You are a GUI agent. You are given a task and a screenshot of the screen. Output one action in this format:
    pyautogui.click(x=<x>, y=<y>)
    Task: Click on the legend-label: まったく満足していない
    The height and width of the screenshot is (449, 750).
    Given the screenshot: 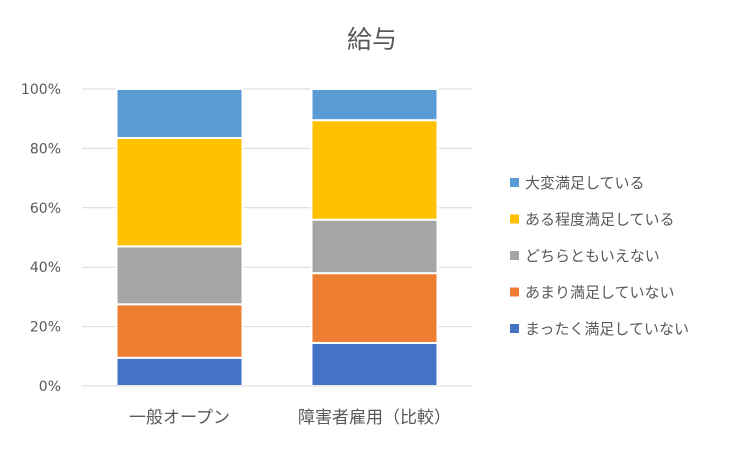 What is the action you would take?
    pyautogui.click(x=607, y=329)
    